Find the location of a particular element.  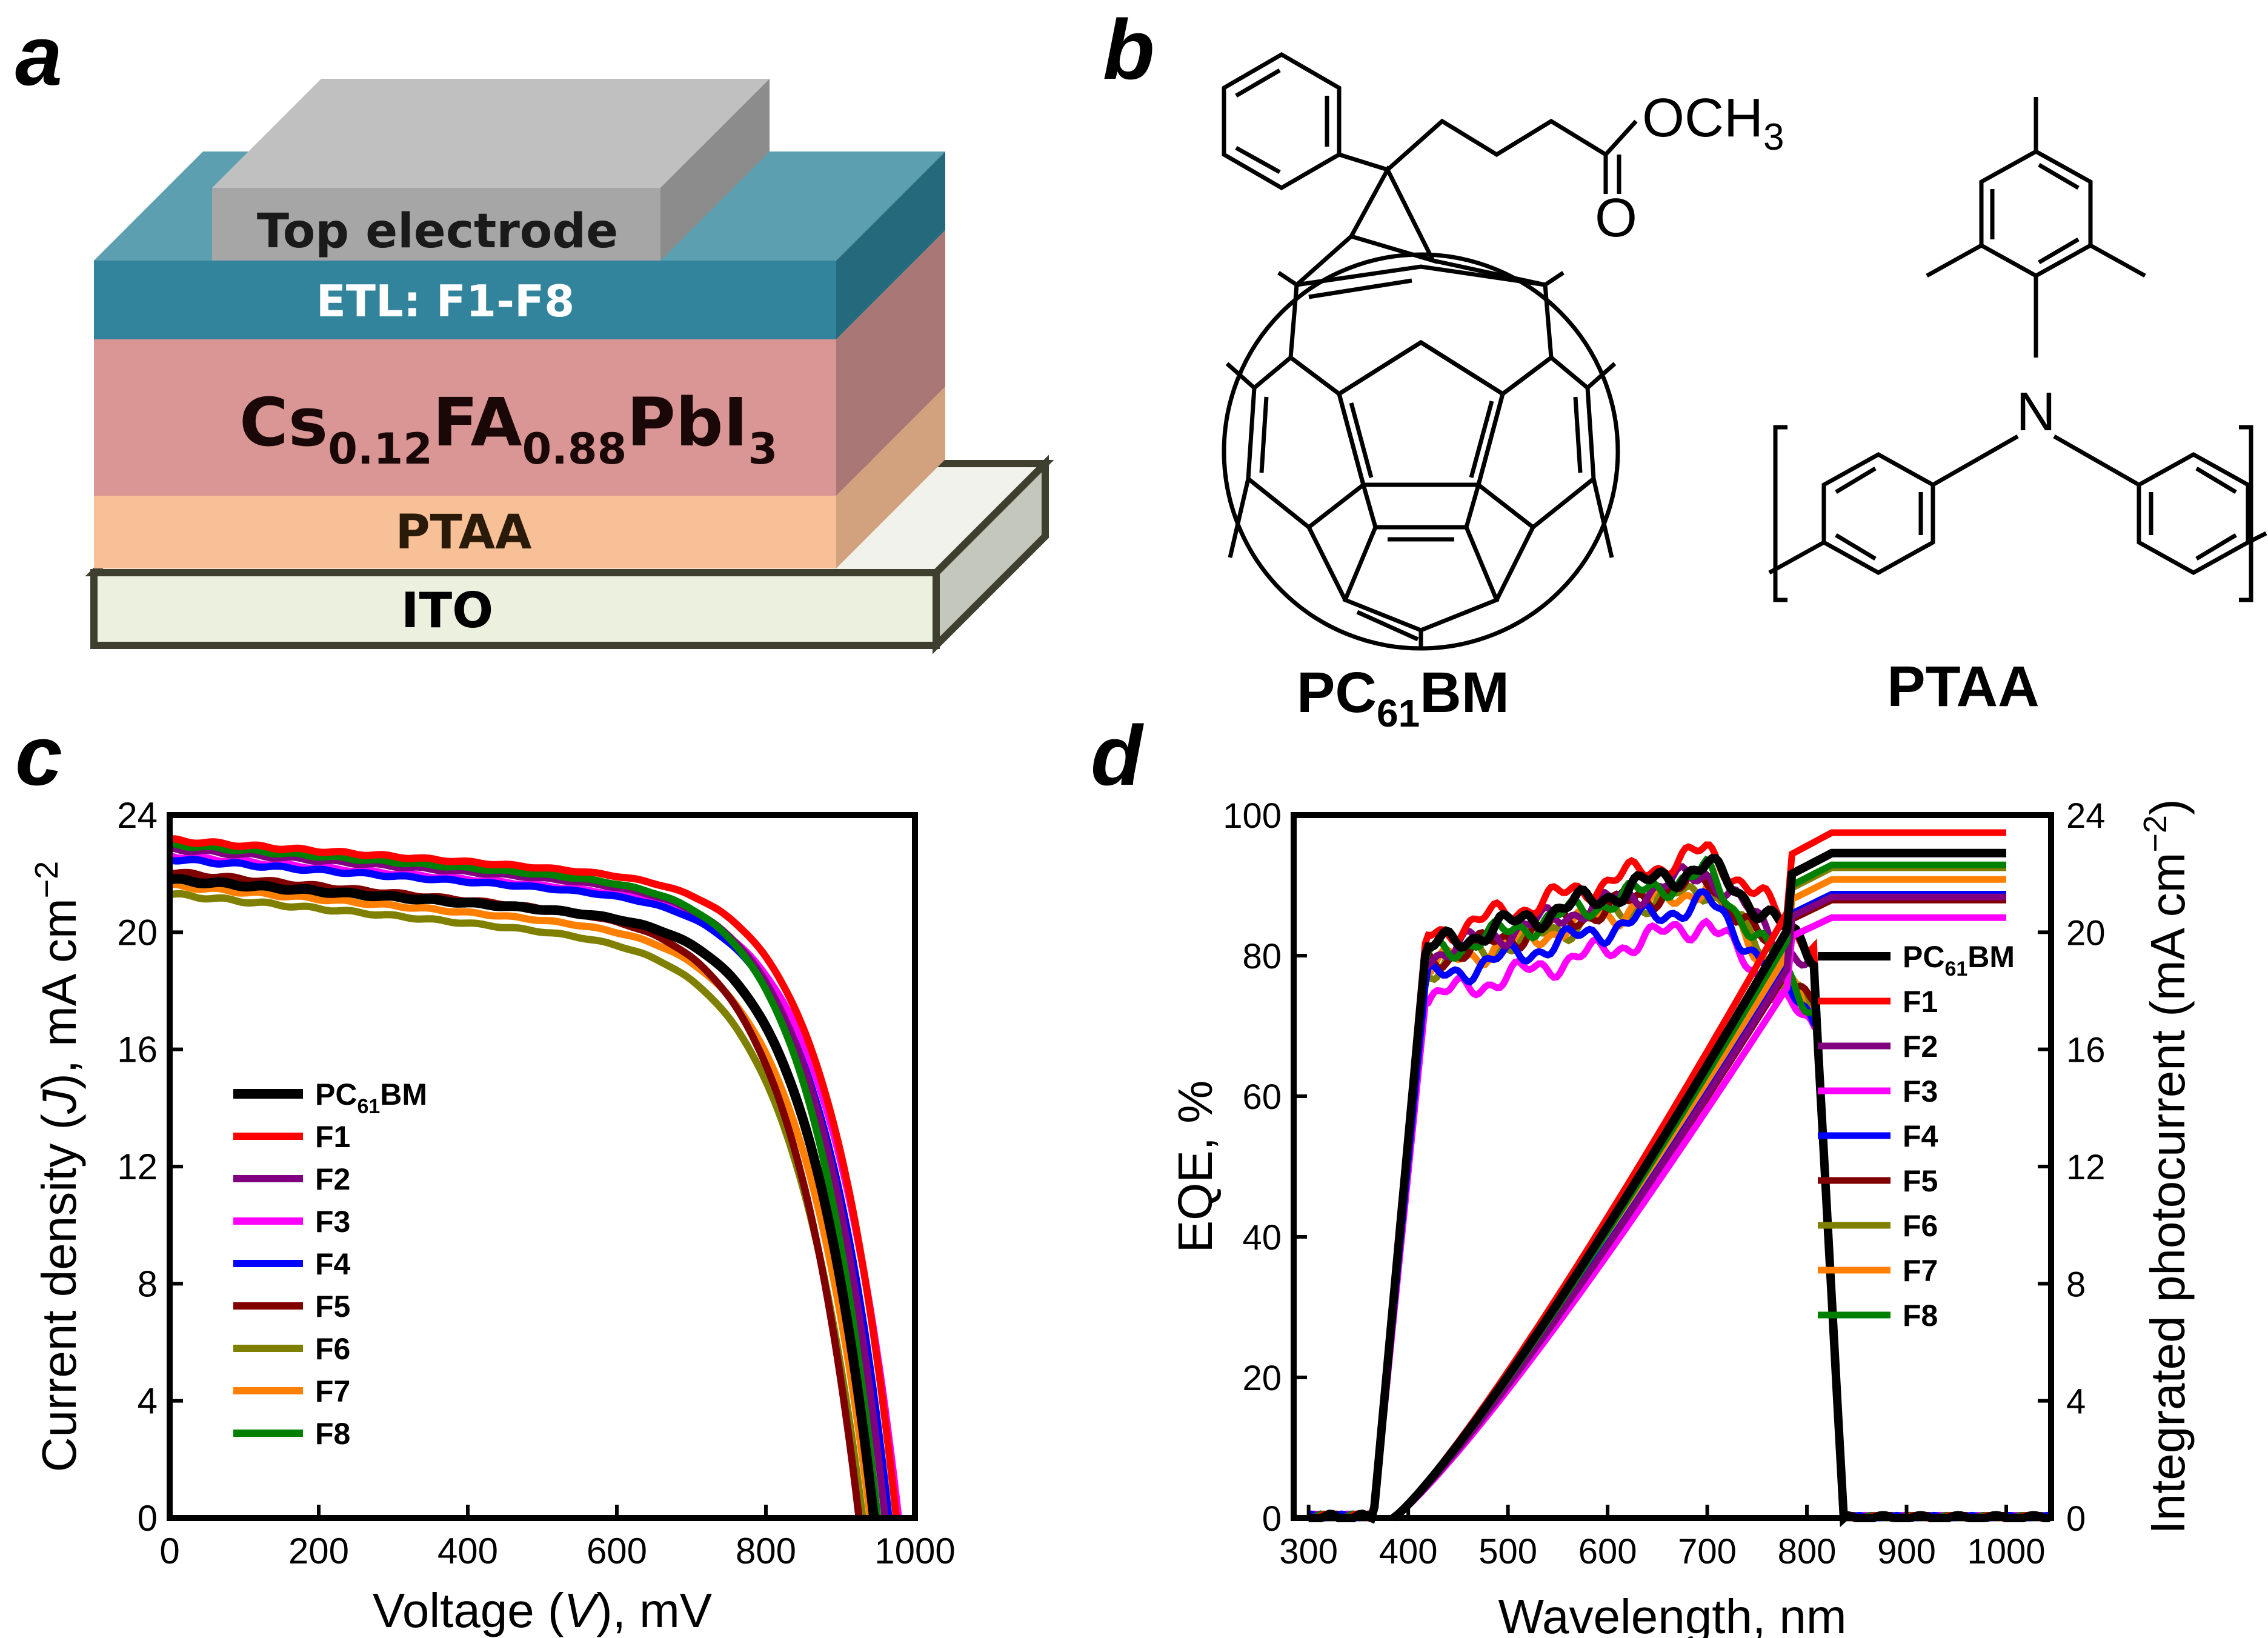

jv-xtick-label: 0 is located at coordinates (169, 1551).